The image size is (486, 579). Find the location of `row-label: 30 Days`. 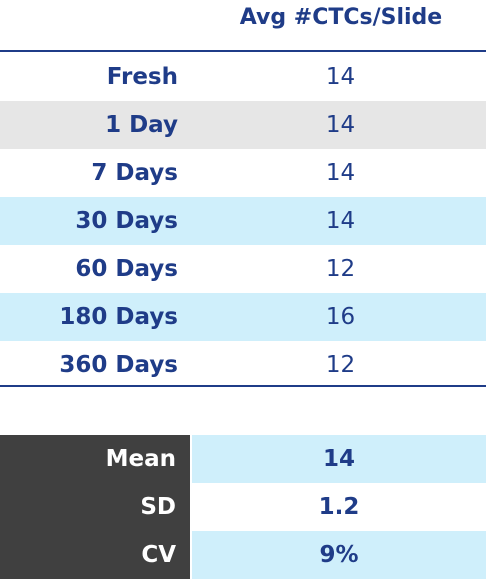

row-label: 30 Days is located at coordinates (126, 221).